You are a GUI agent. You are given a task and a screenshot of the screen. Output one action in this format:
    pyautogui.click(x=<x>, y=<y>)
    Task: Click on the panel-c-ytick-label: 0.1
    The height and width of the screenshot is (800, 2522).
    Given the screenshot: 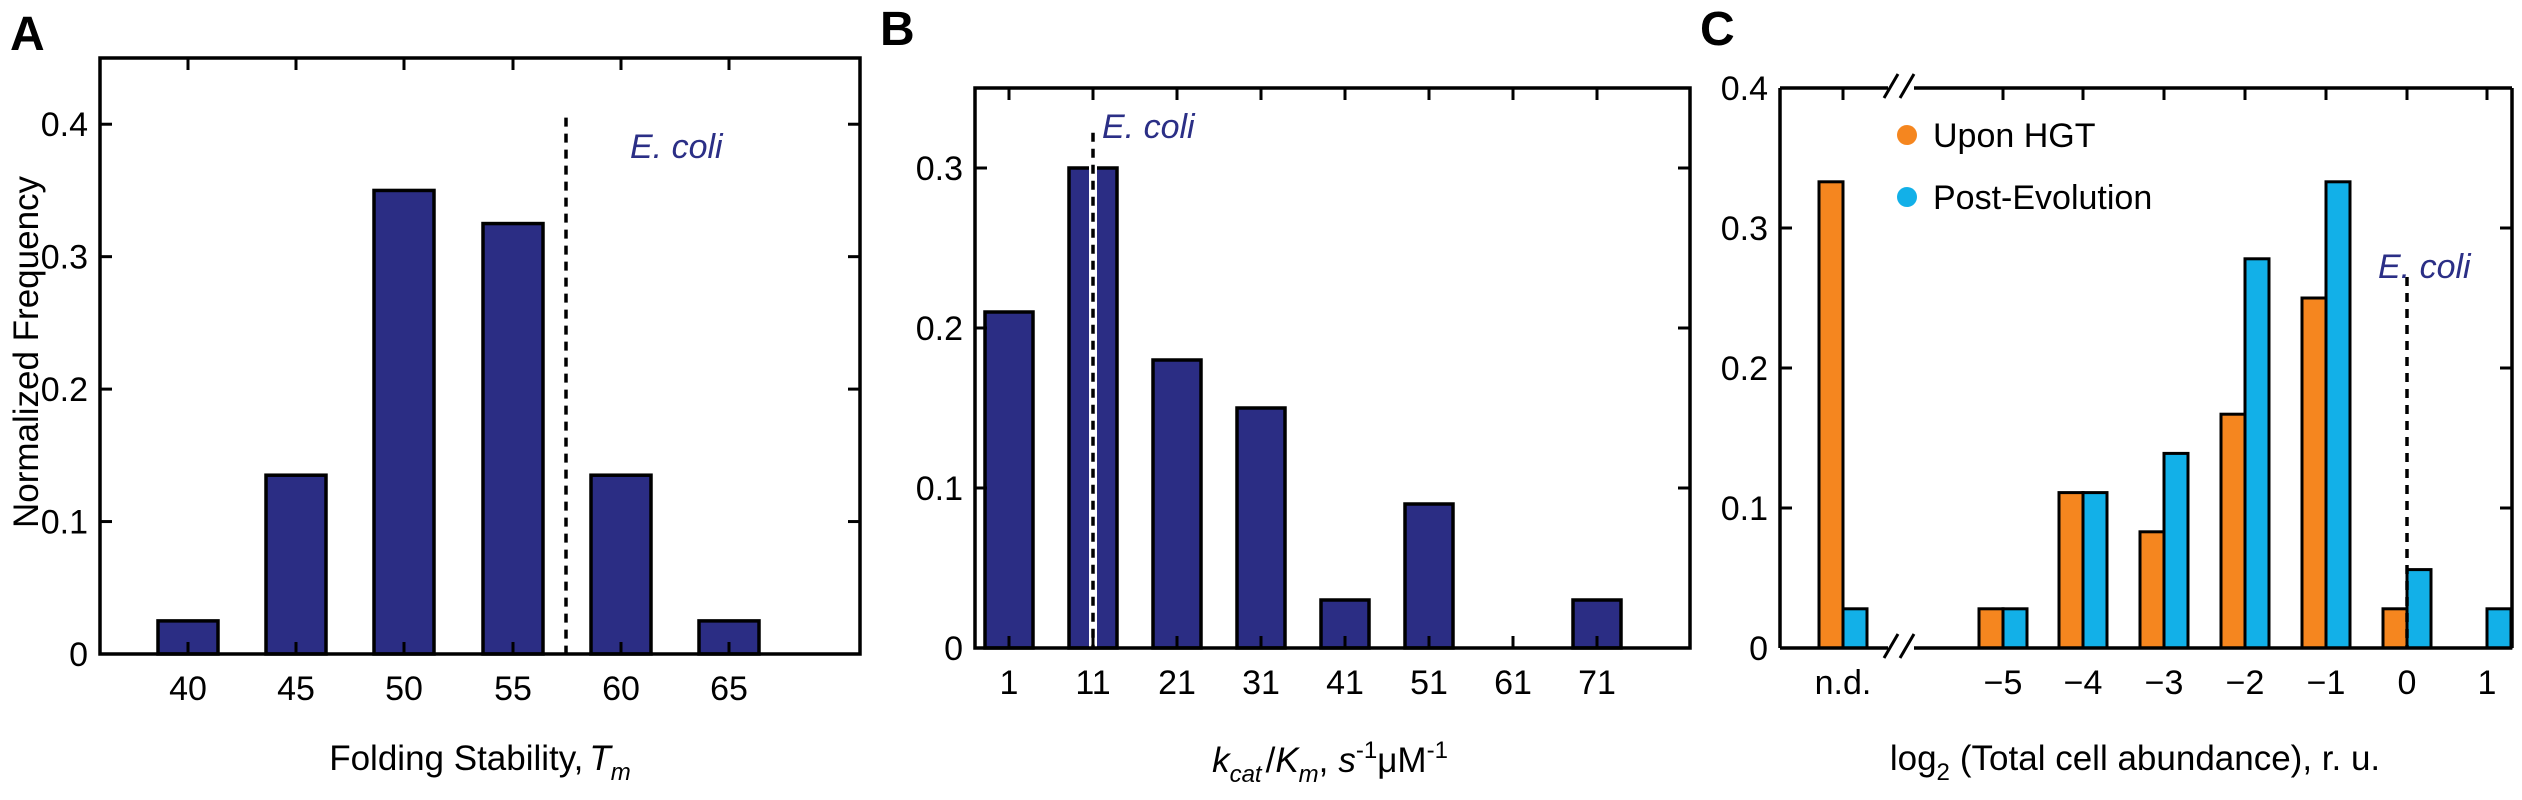 What is the action you would take?
    pyautogui.click(x=1744, y=509)
    